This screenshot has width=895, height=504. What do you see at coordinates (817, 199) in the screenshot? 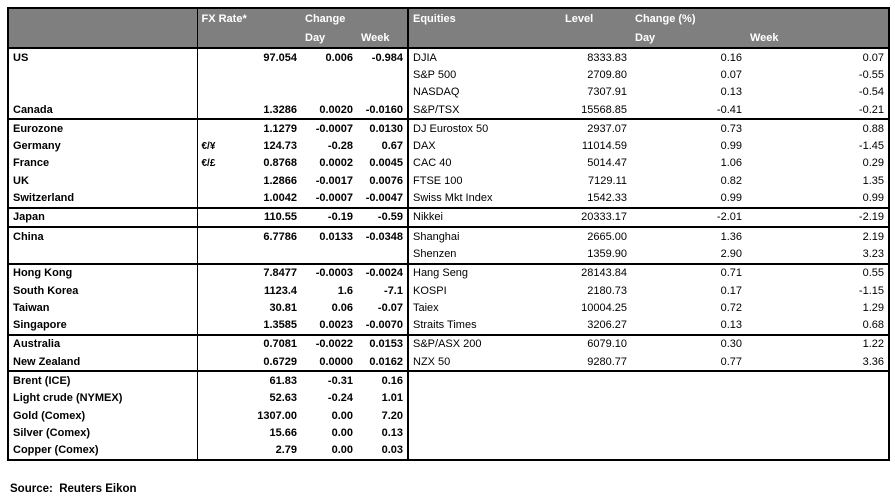
I see `equity-change-week-cell: 0.99` at bounding box center [817, 199].